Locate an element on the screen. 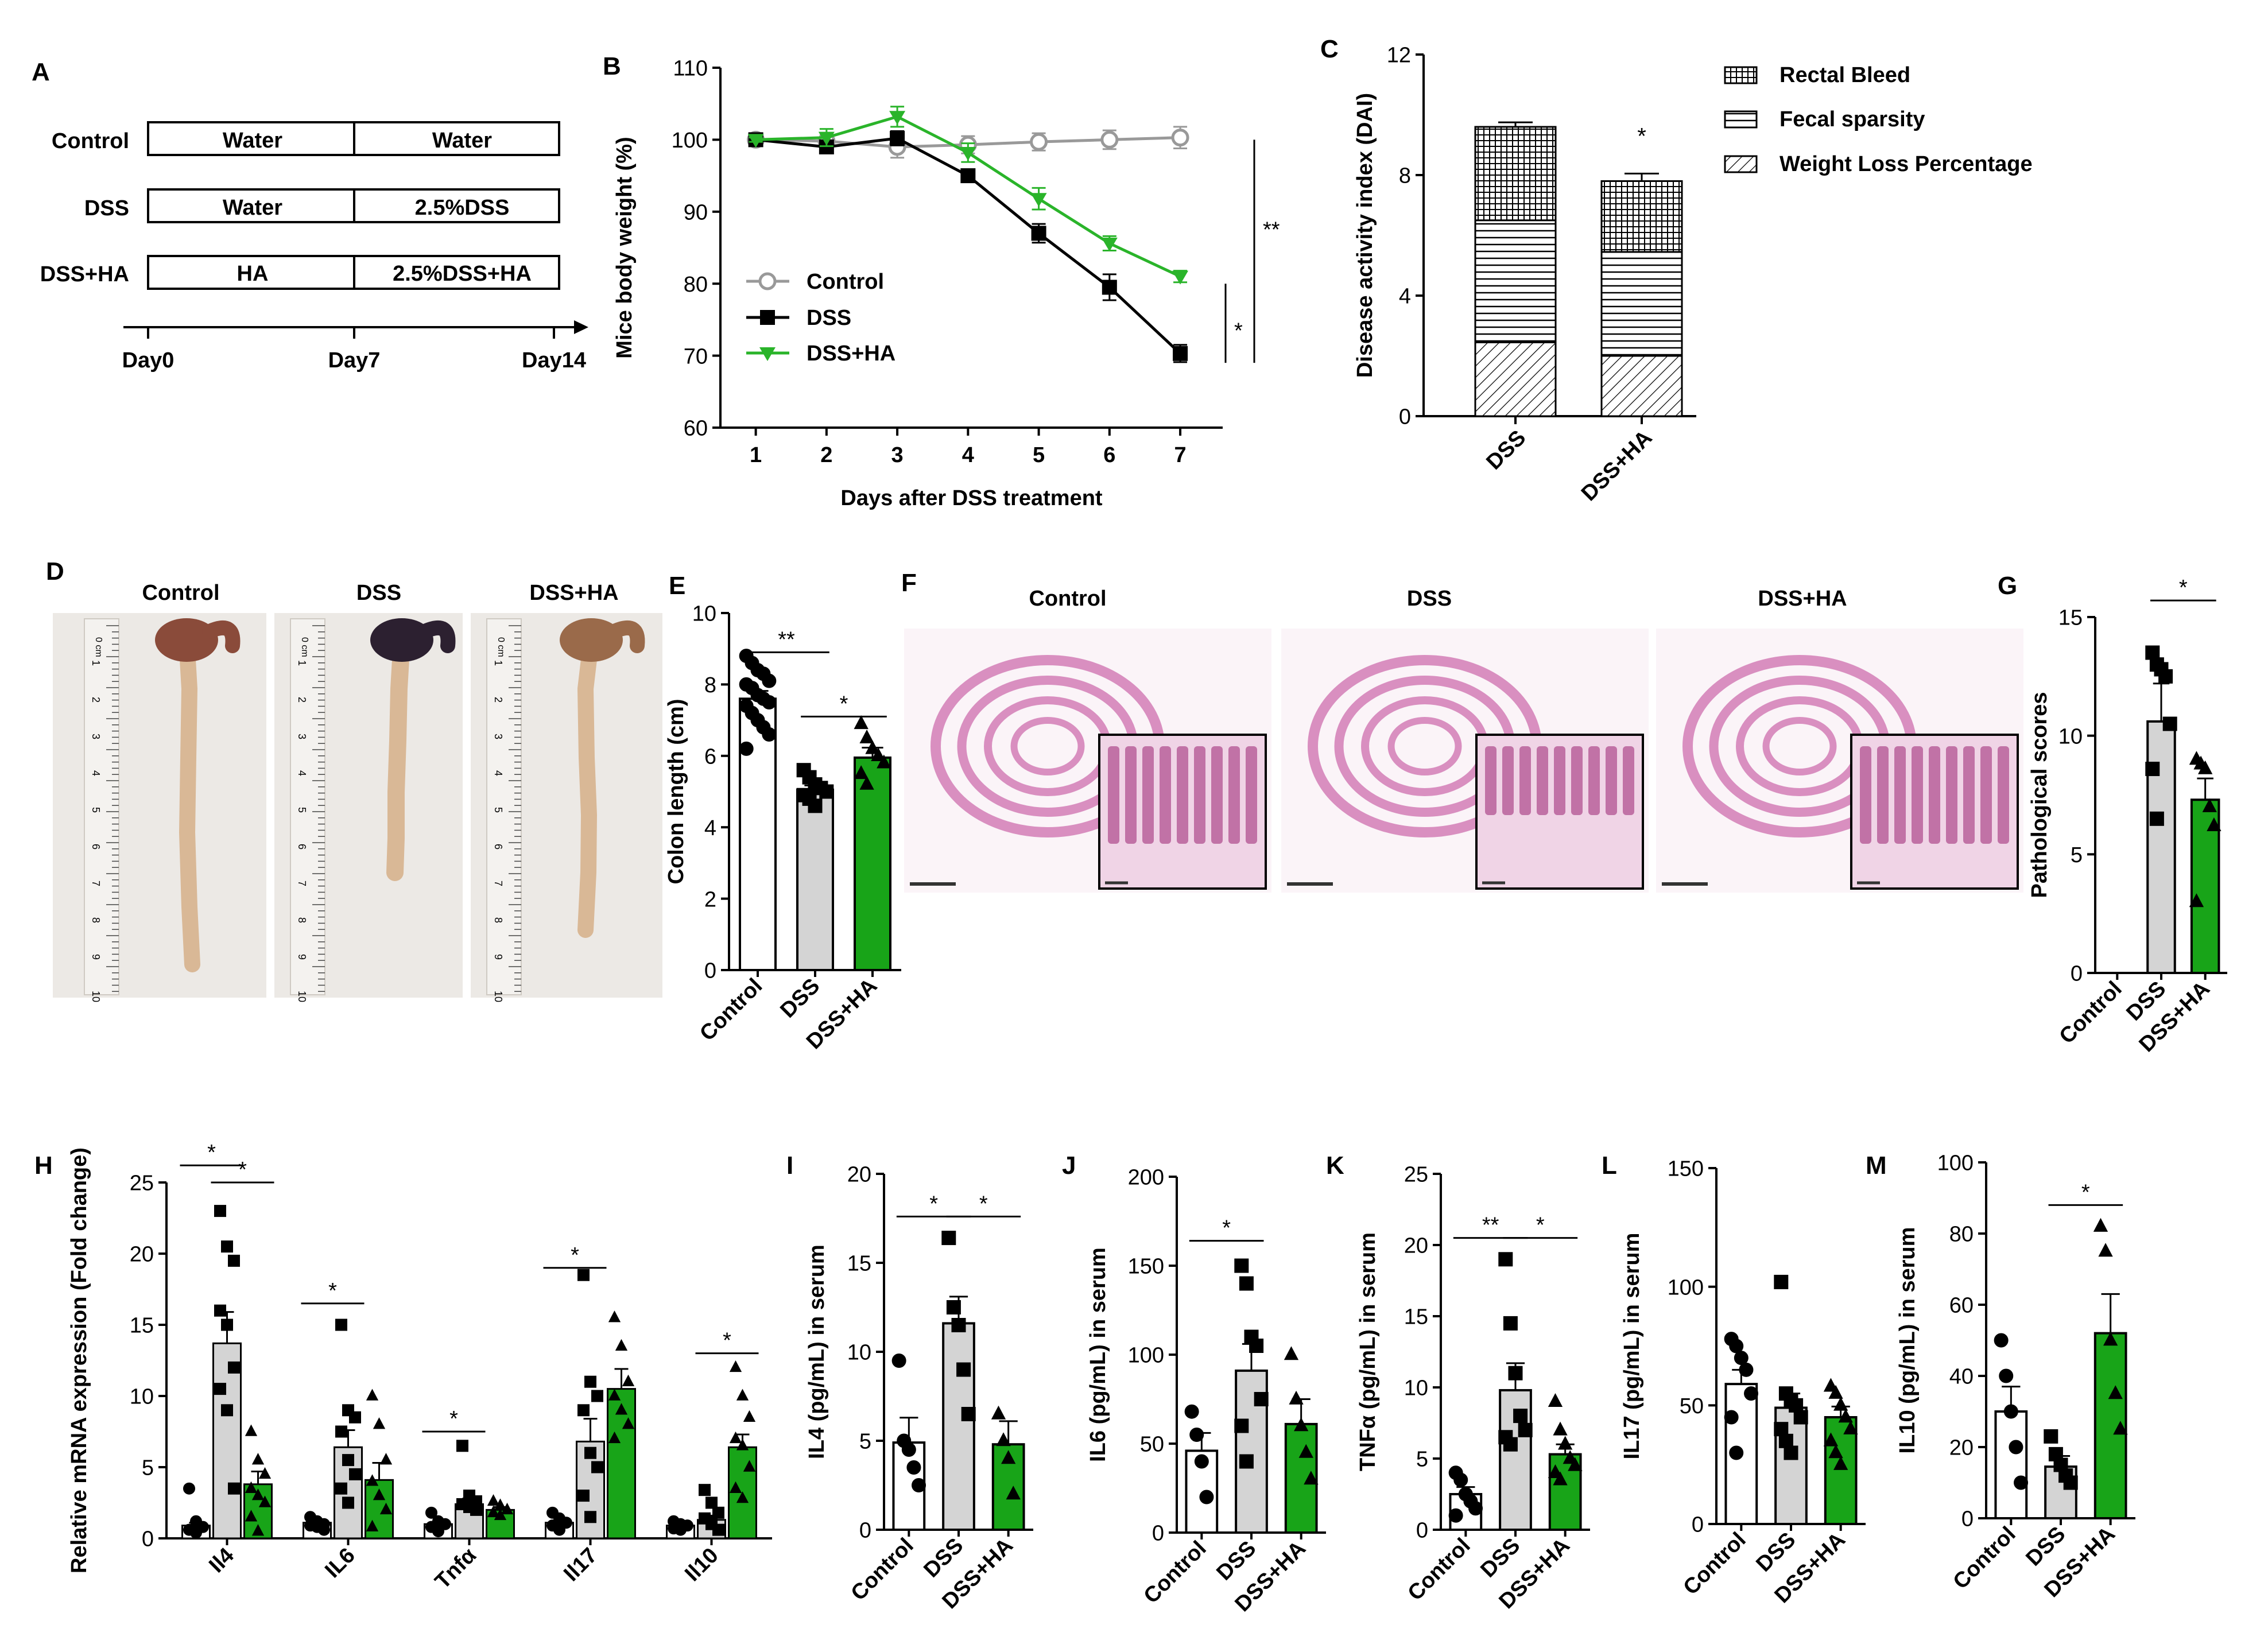 This screenshot has height=1652, width=2268. cecum-tail is located at coordinates (221, 636).